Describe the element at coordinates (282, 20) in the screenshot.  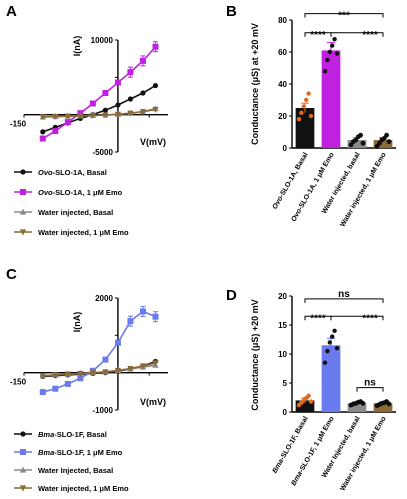
I see `y-tick-label: 80` at that location.